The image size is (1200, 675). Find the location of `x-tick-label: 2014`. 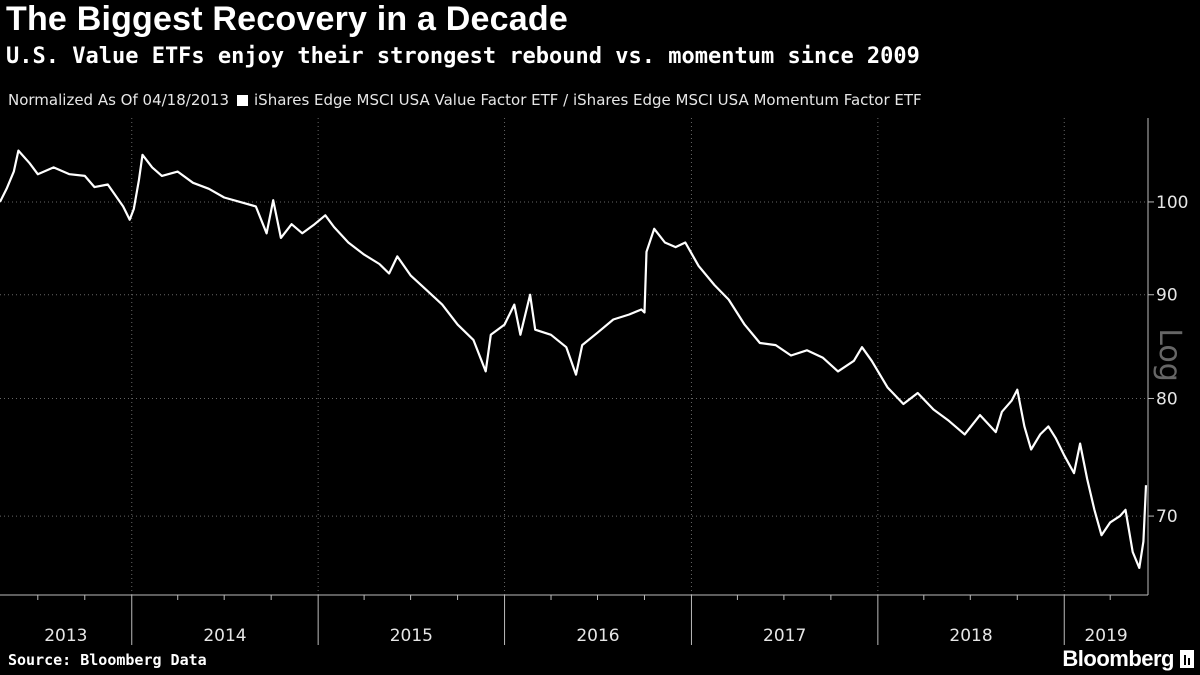

x-tick-label: 2014 is located at coordinates (224, 636).